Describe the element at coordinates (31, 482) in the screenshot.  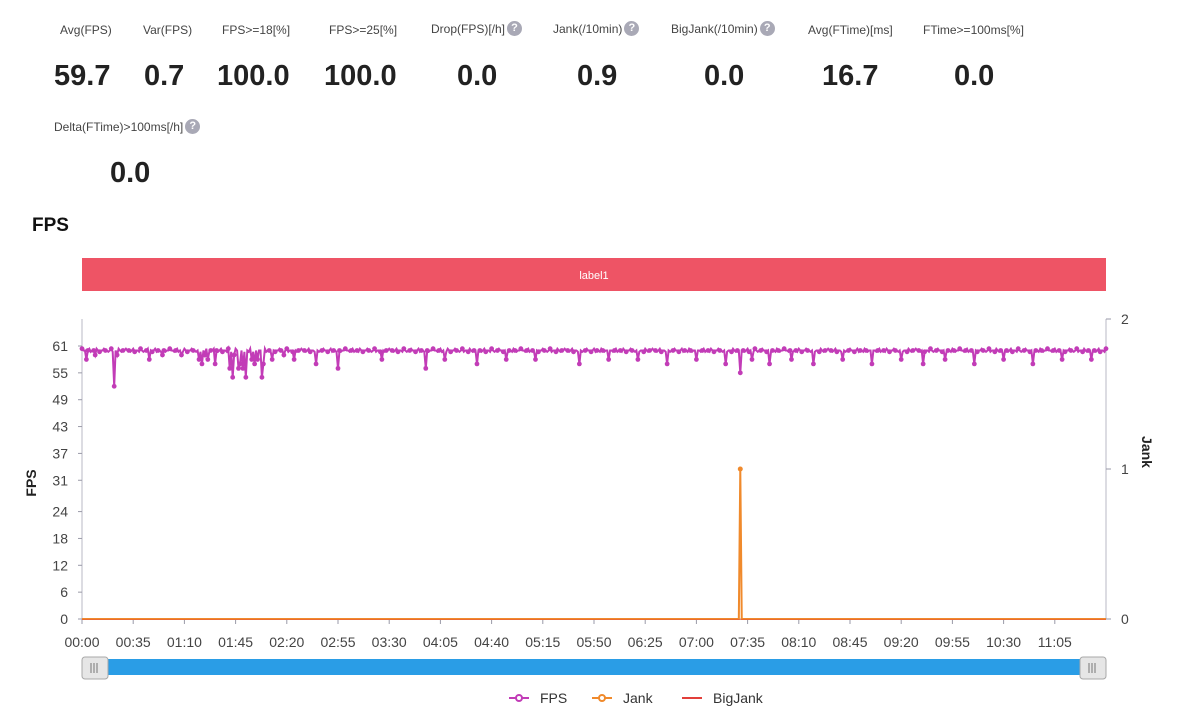
I see `y-axis-title: FPS` at that location.